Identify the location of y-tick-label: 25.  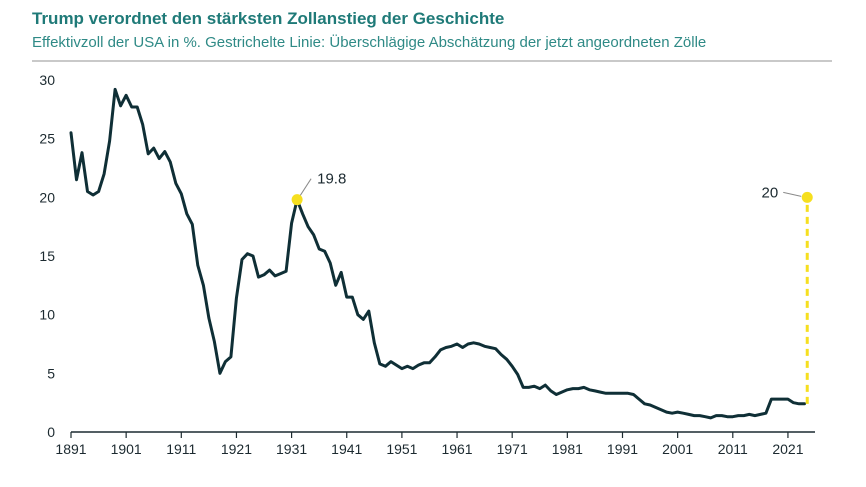
(47, 139).